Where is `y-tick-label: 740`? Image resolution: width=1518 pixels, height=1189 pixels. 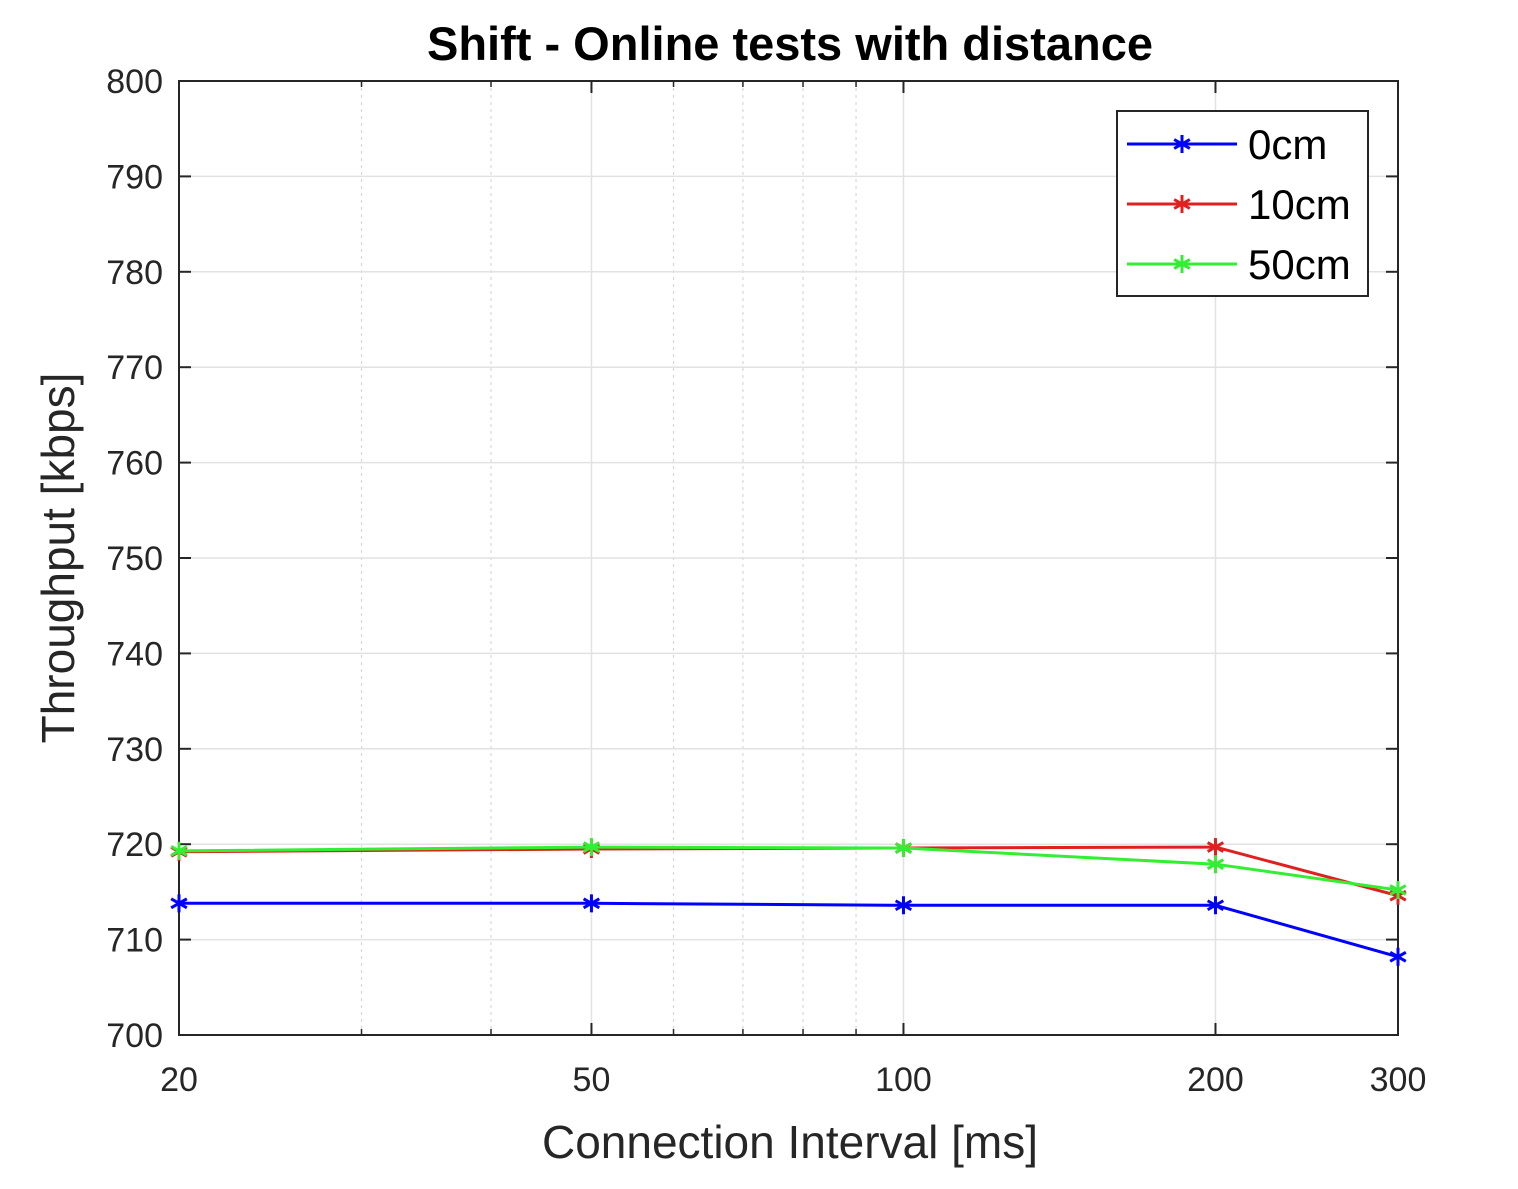
y-tick-label: 740 is located at coordinates (134, 654).